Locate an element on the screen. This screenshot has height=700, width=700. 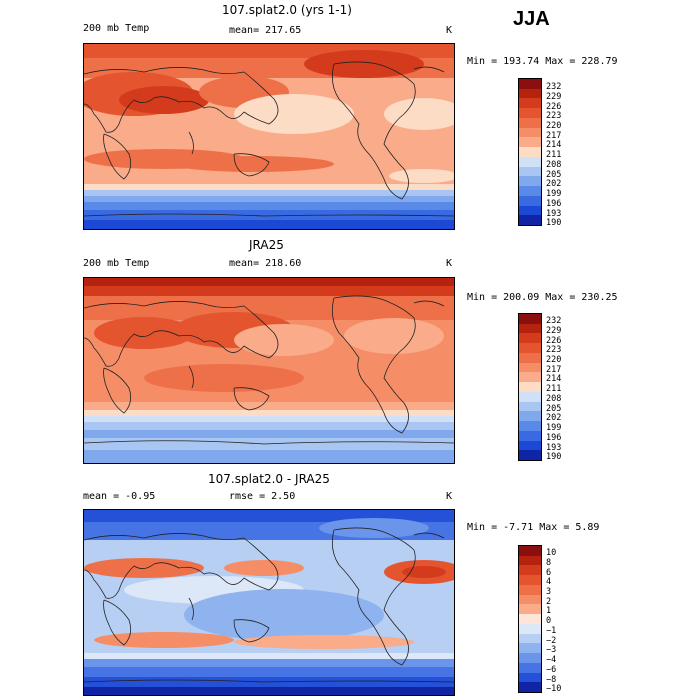
panel1-stats: Min = 193.74 Max = 228.79 is located at coordinates (542, 61).